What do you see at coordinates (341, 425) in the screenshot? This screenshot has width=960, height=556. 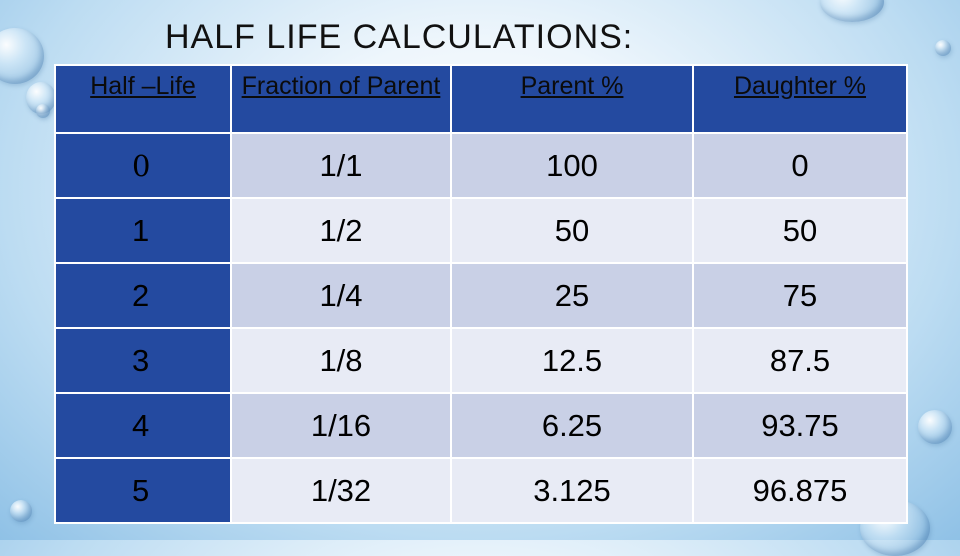 I see `cell-fraction: 1/16` at bounding box center [341, 425].